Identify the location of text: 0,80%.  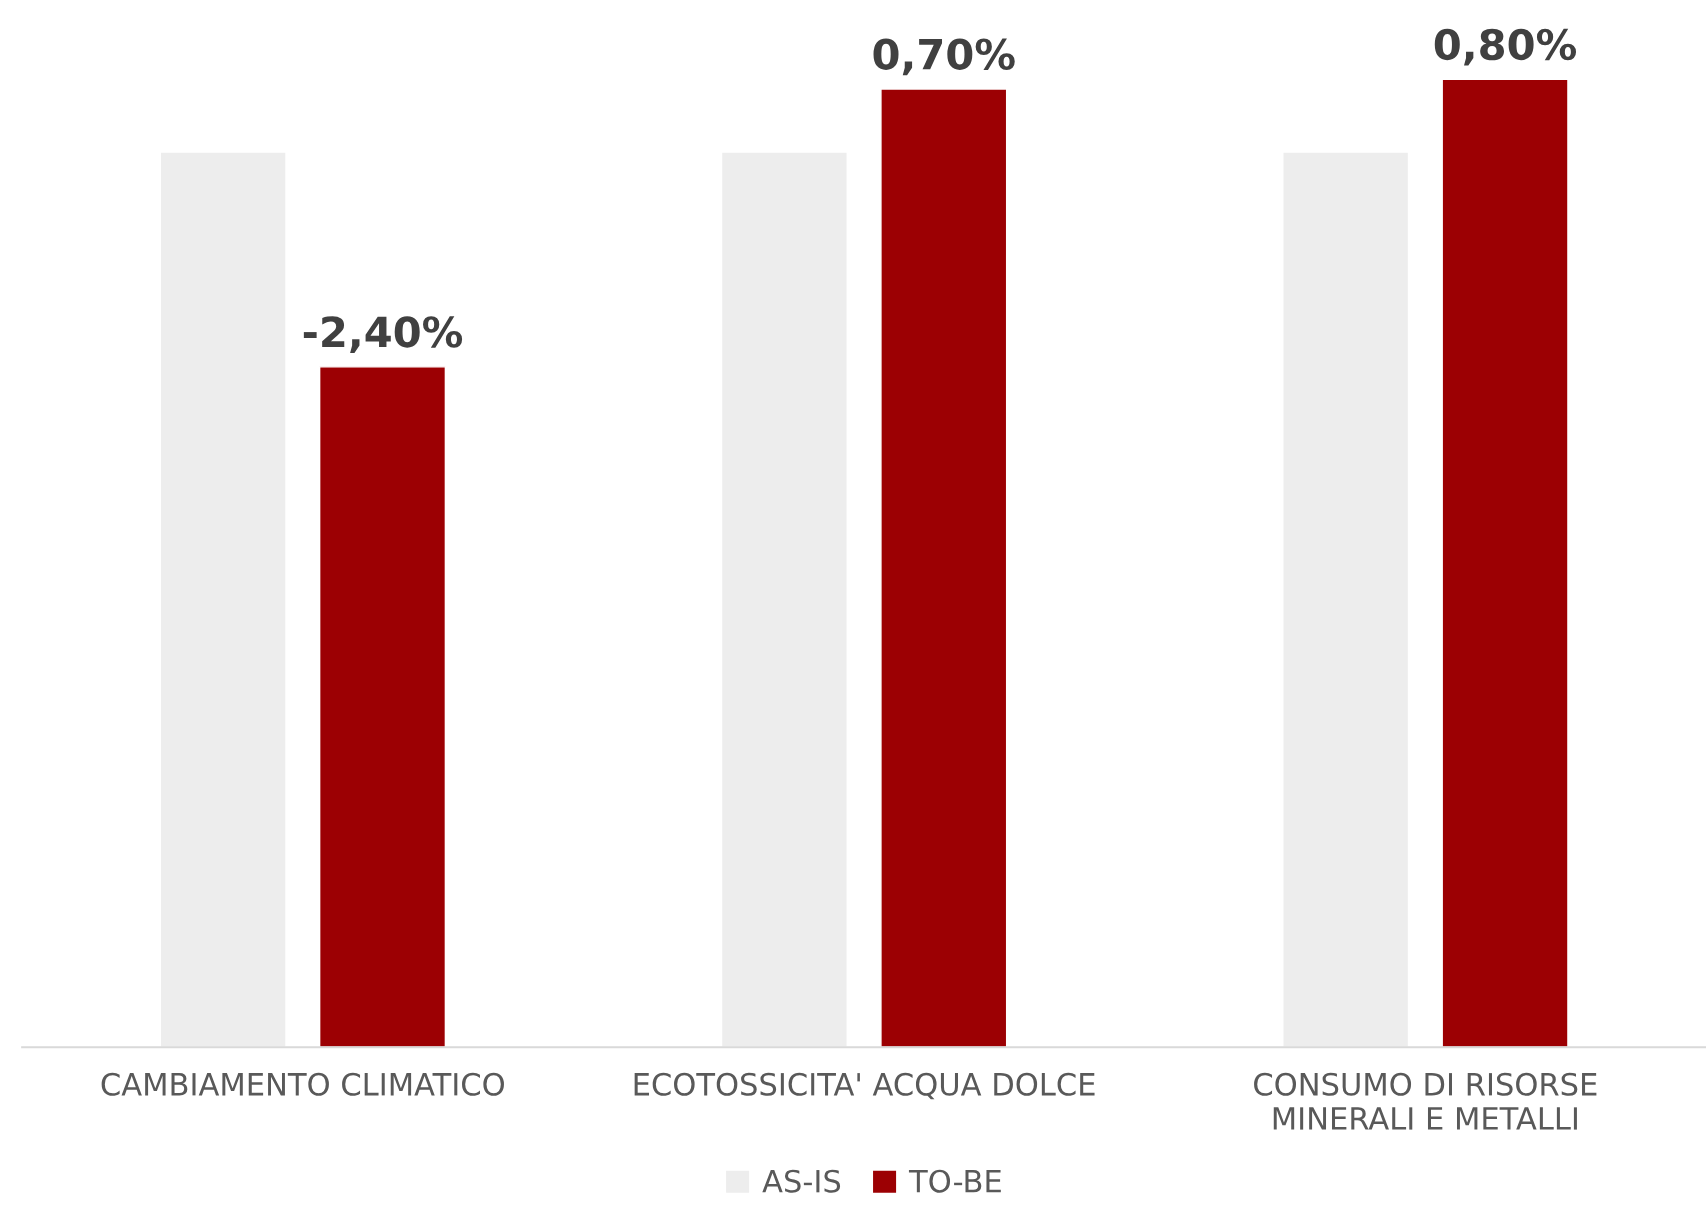
(1505, 47).